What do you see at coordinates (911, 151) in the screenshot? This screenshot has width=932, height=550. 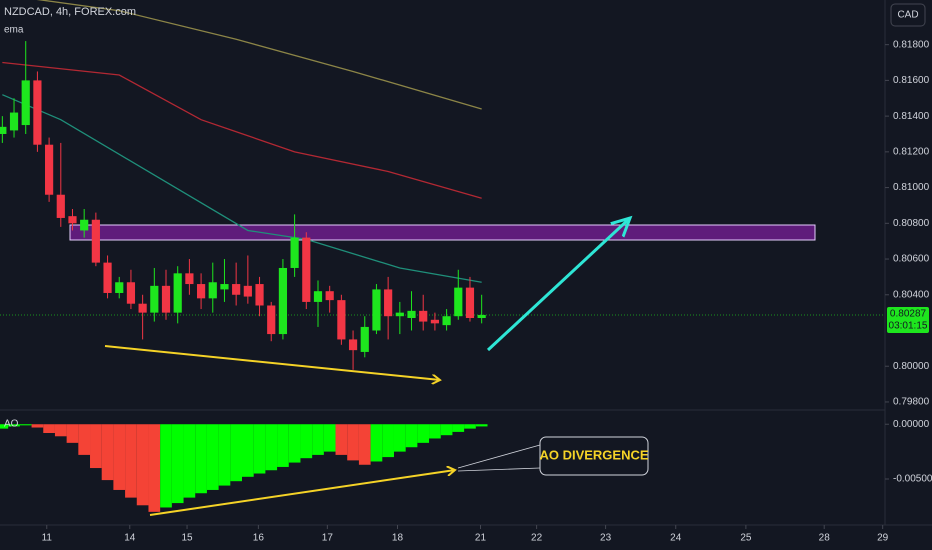 I see `y-tick-label: 0.81200` at bounding box center [911, 151].